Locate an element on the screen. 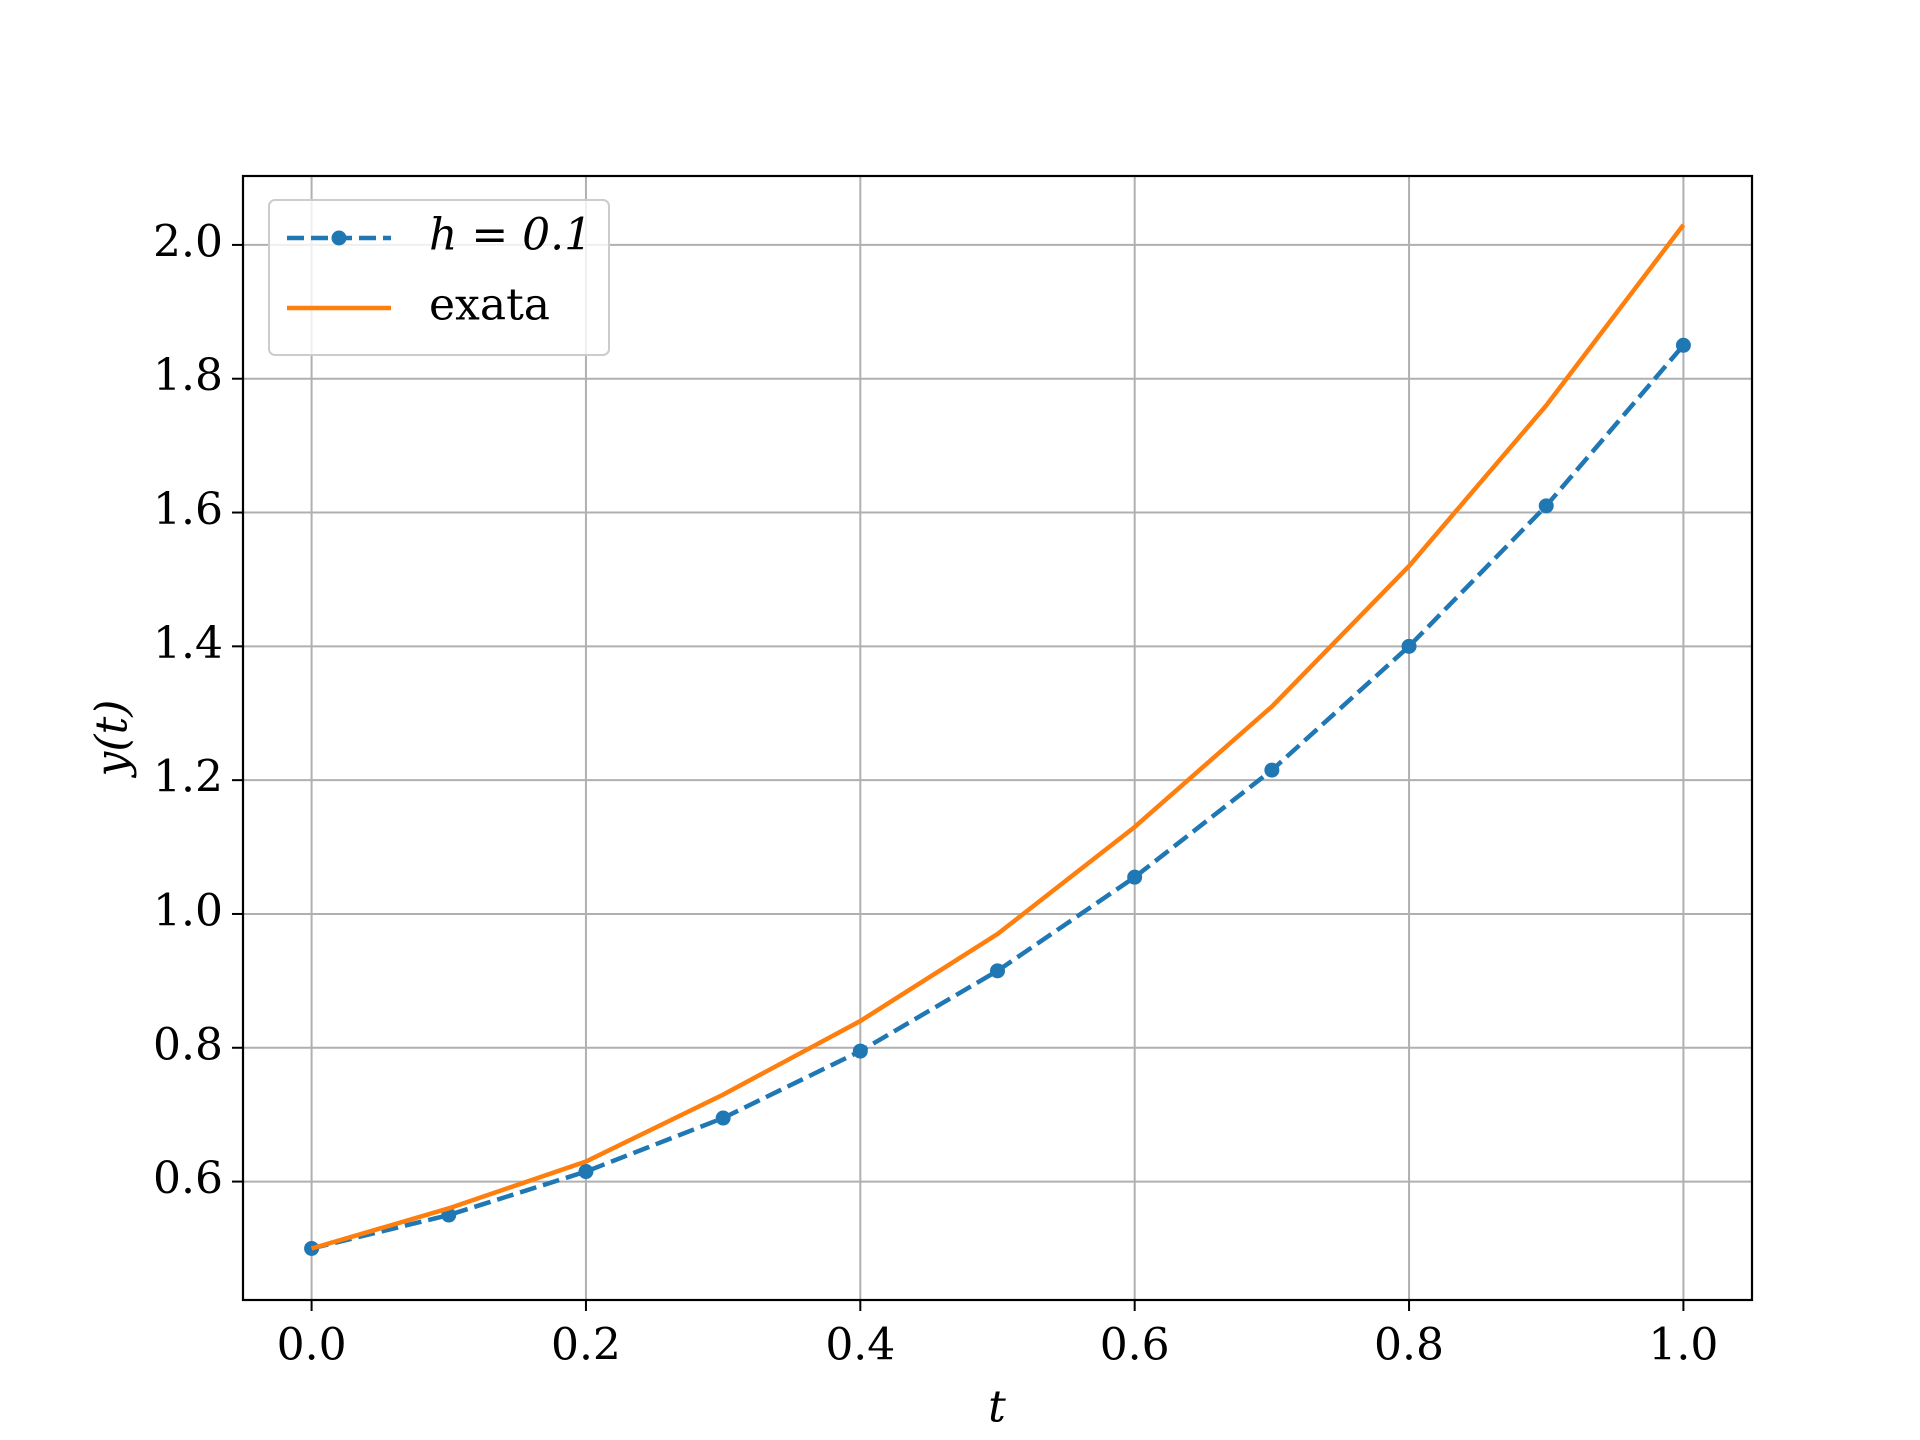 This screenshot has width=1920, height=1440. x-axis-label: t is located at coordinates (997, 1407).